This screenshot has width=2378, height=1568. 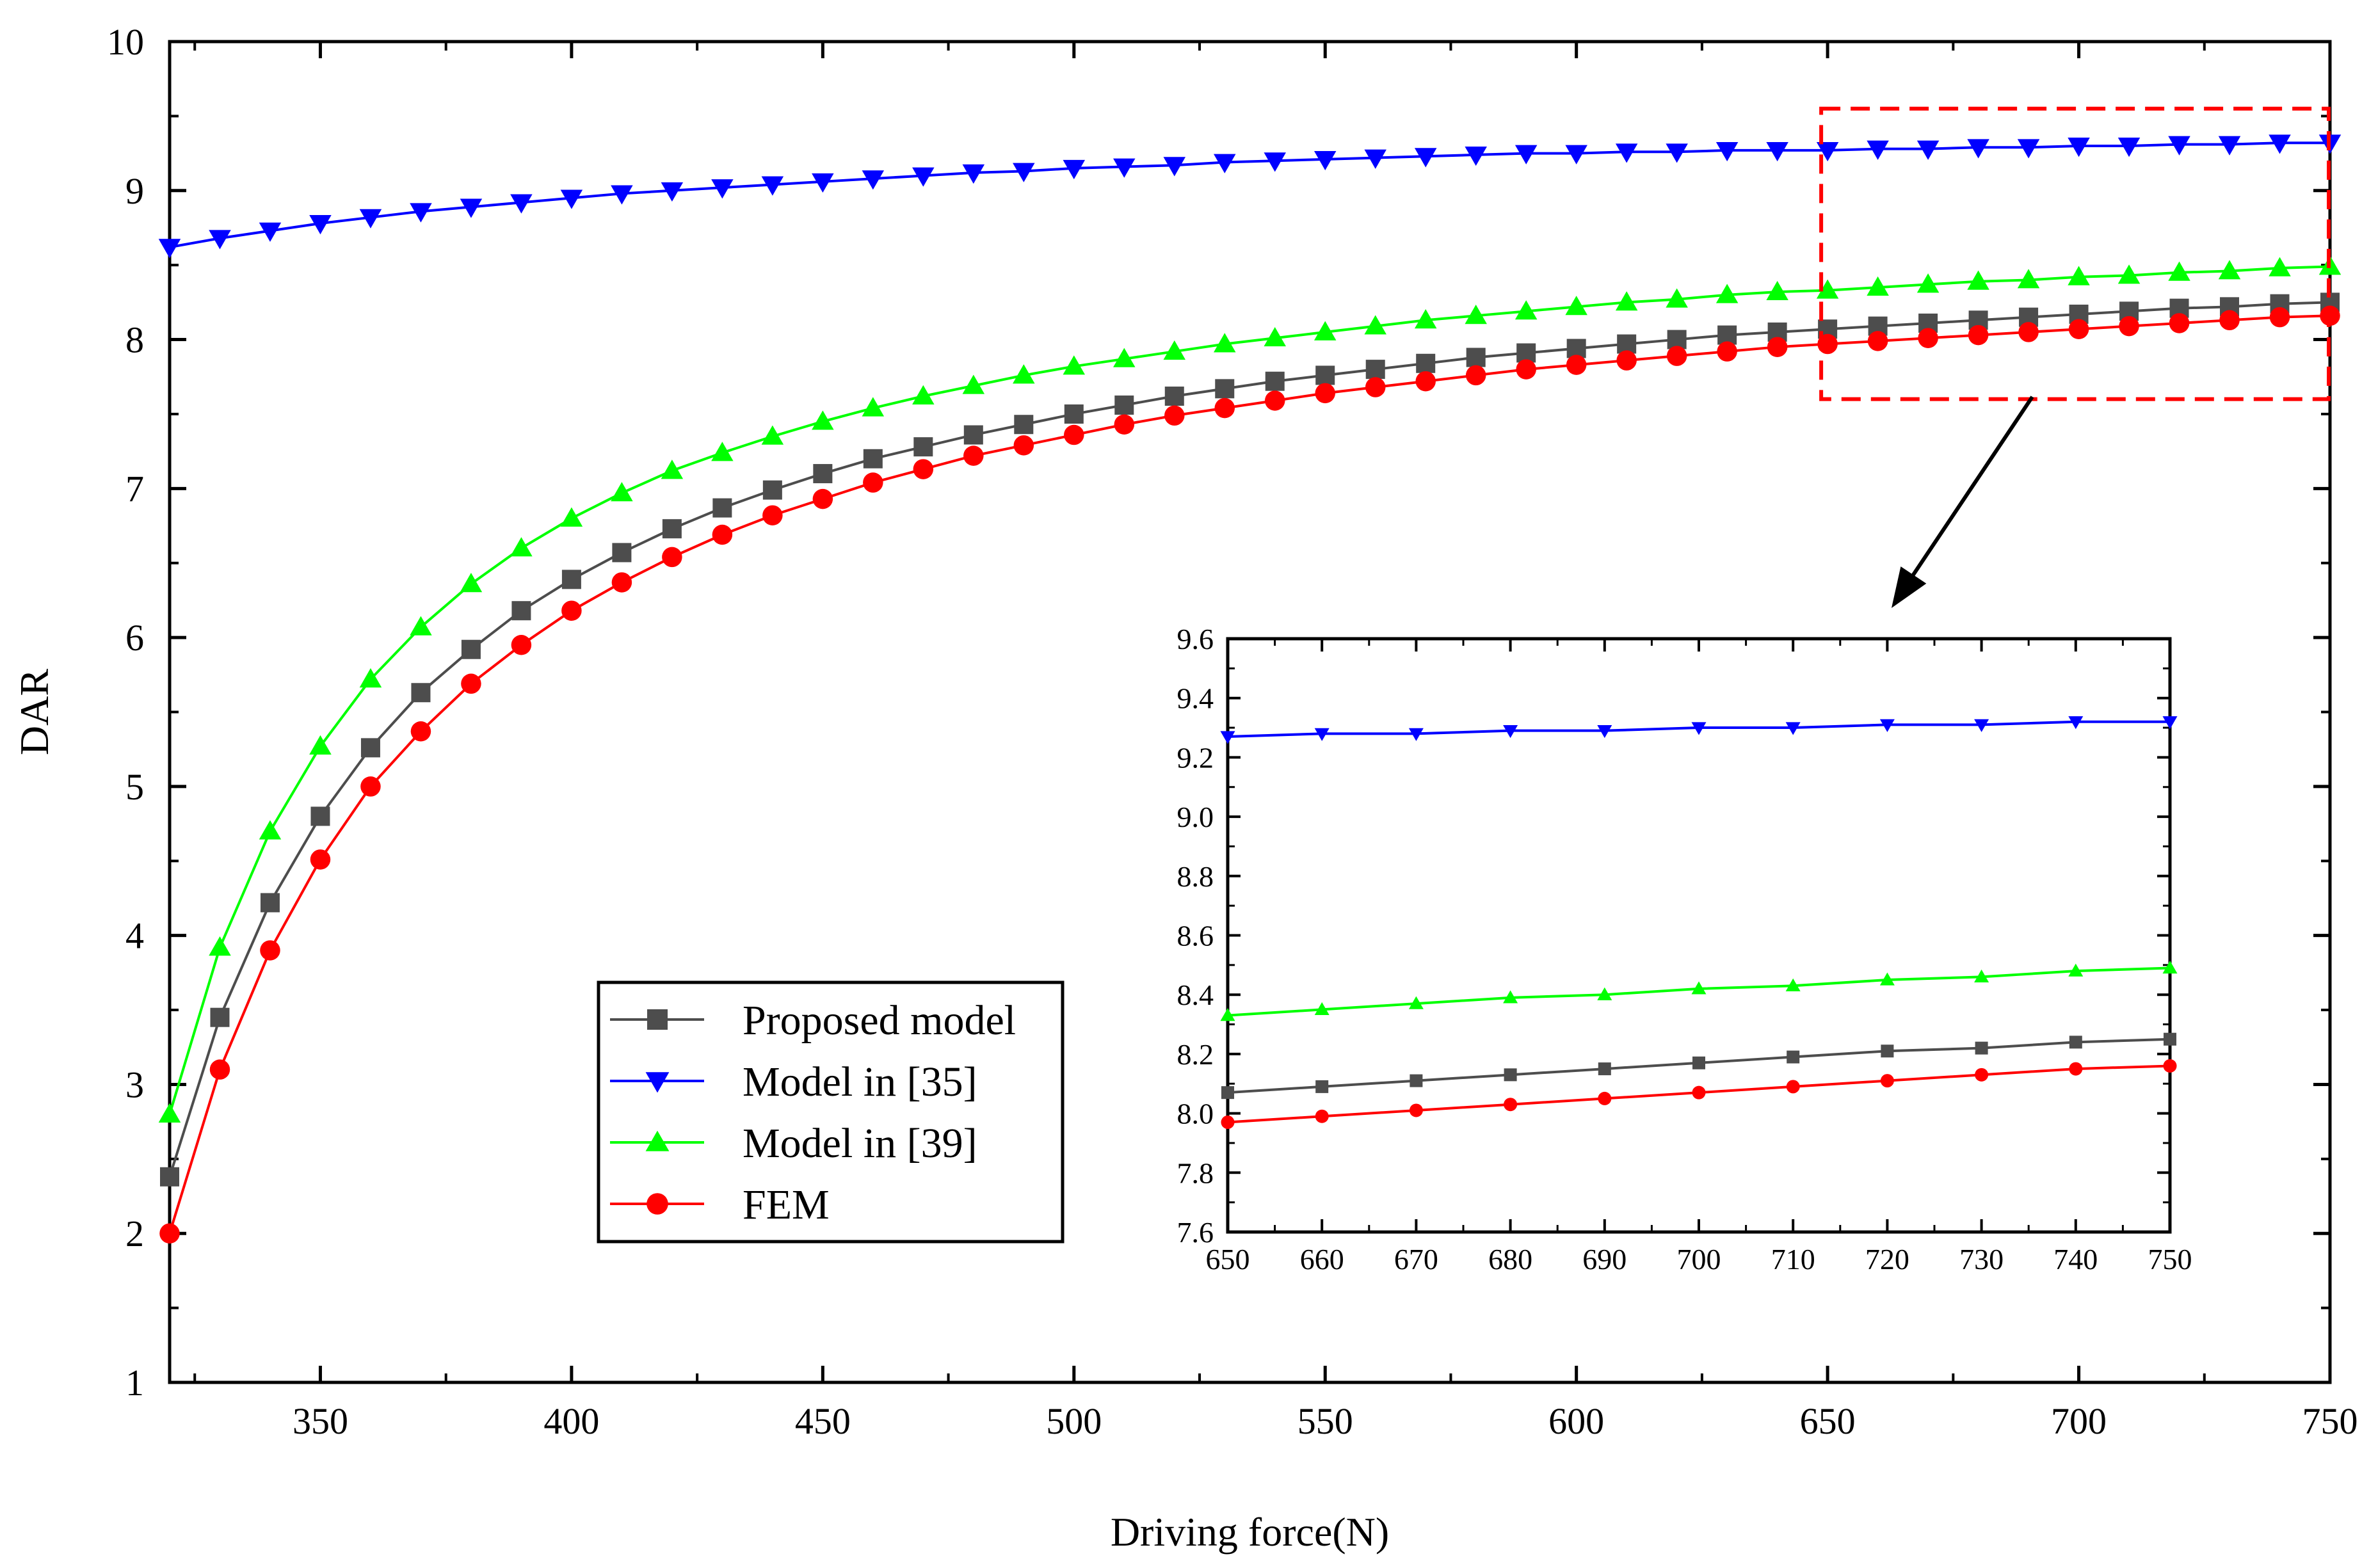 What do you see at coordinates (1195, 639) in the screenshot?
I see `inset-y-tick-label: 9.6` at bounding box center [1195, 639].